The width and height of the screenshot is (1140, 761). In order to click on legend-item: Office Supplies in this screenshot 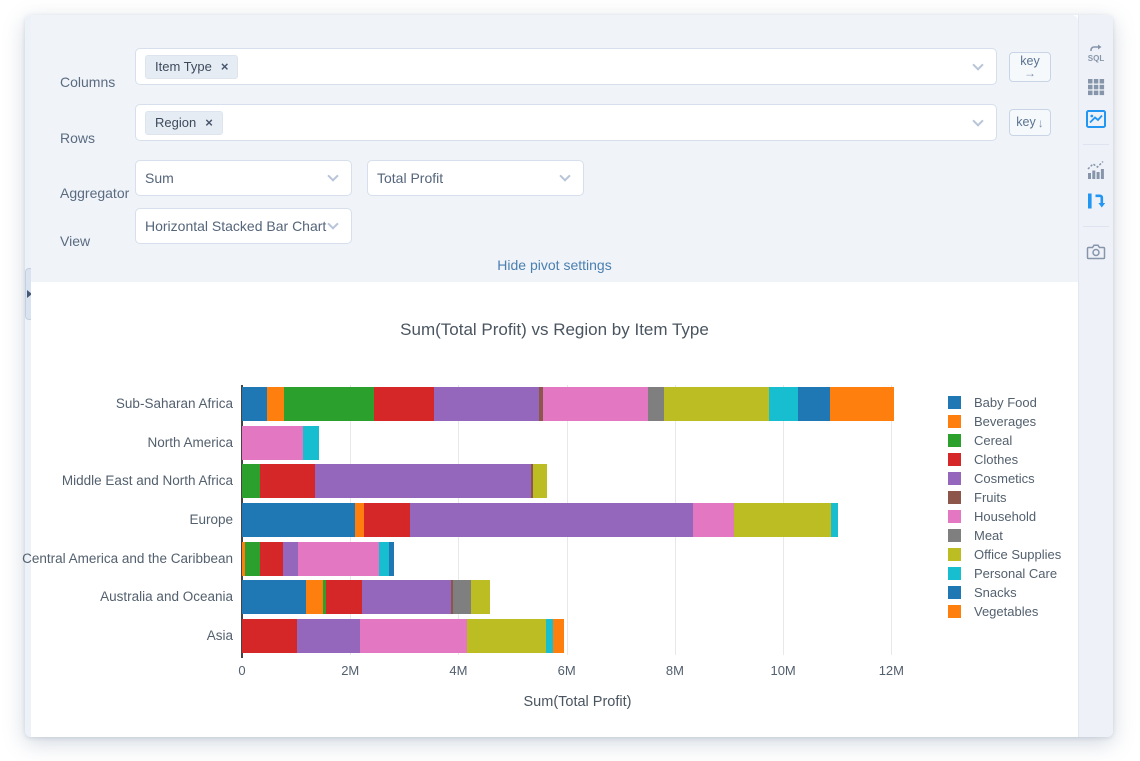, I will do `click(1004, 554)`.